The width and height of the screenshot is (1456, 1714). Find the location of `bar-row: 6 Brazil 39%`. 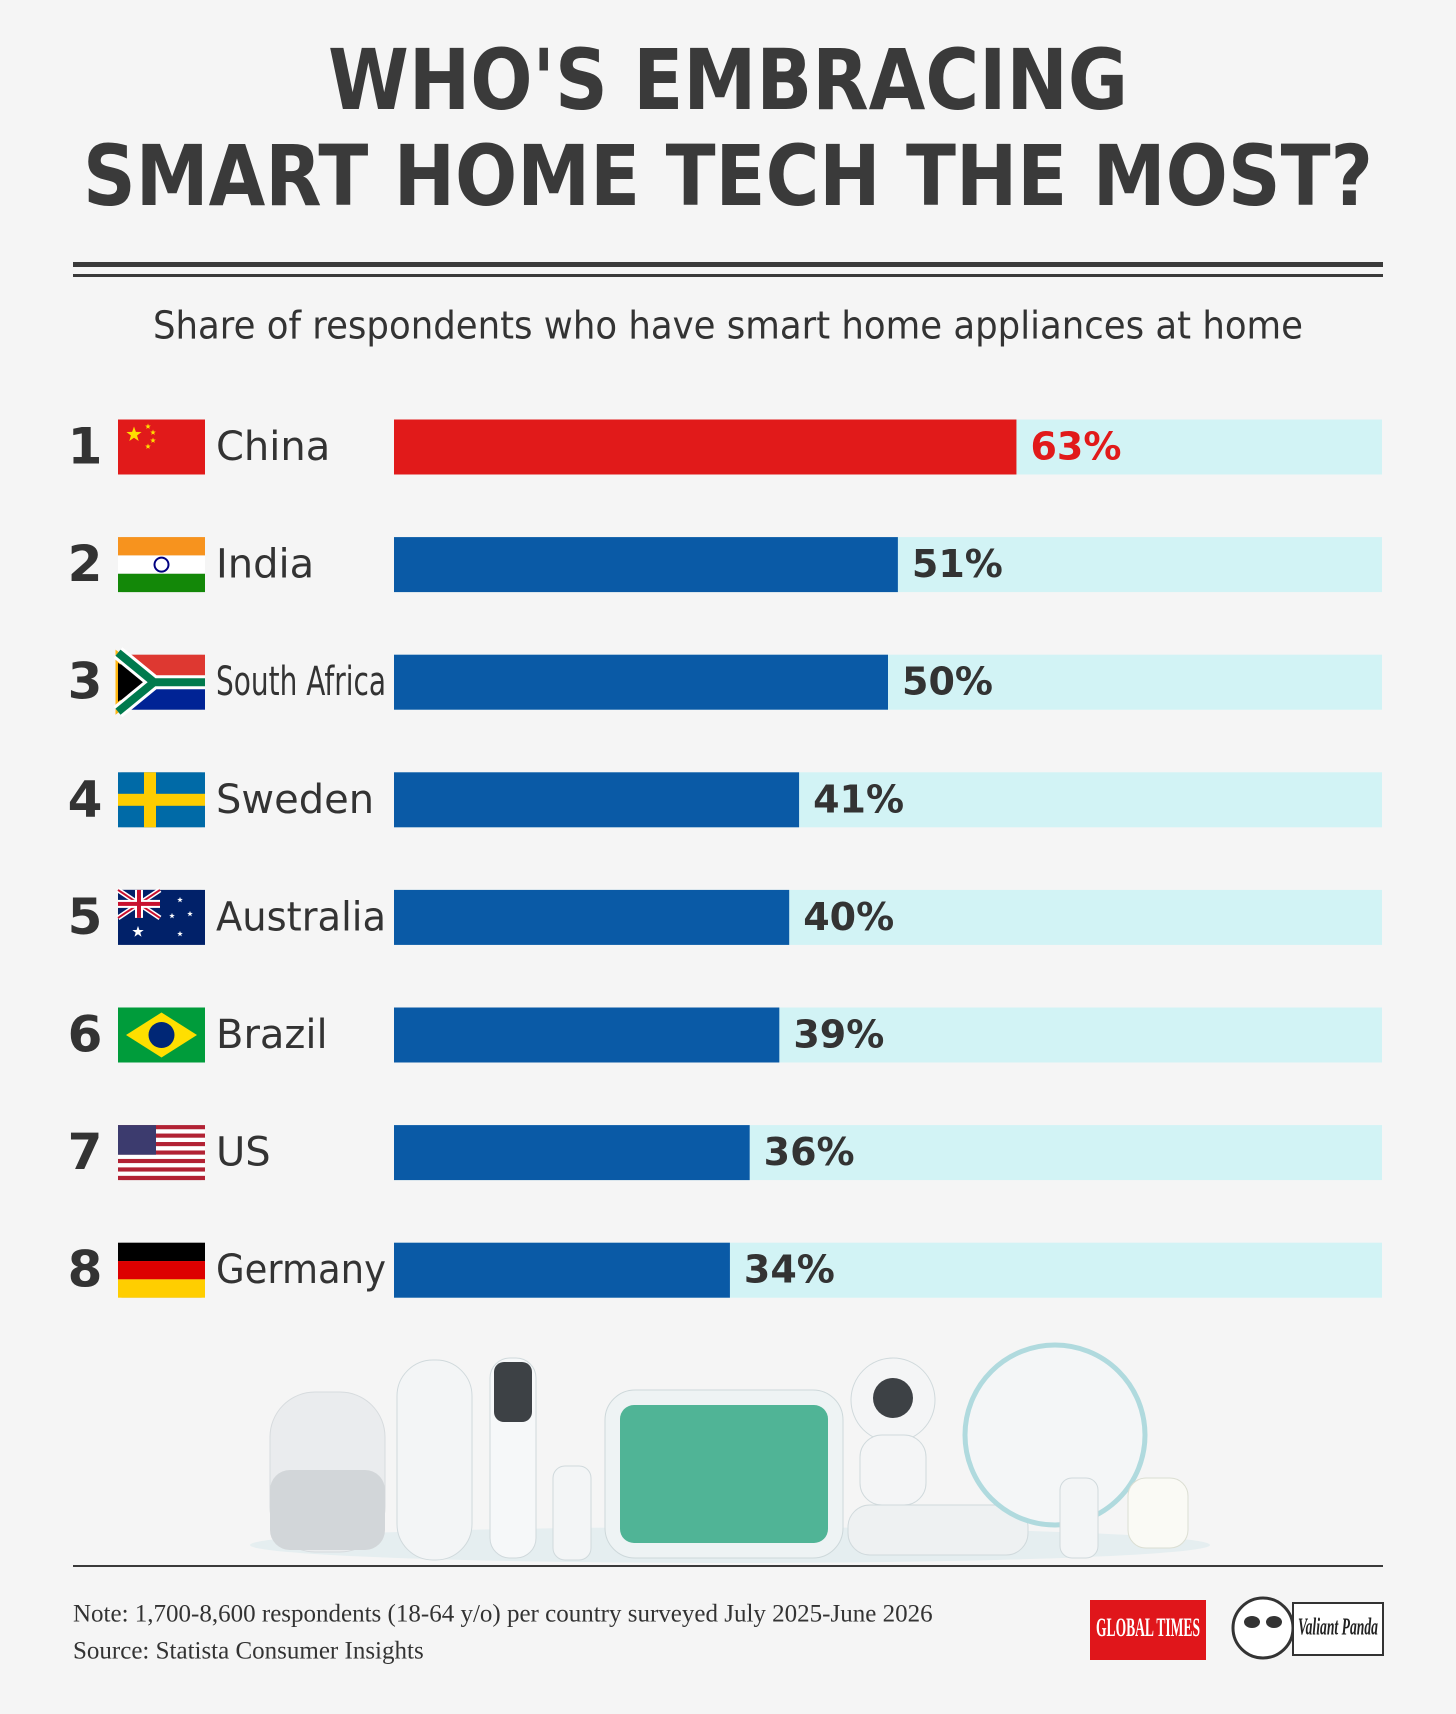

bar-row: 6 Brazil 39% is located at coordinates (725, 1035).